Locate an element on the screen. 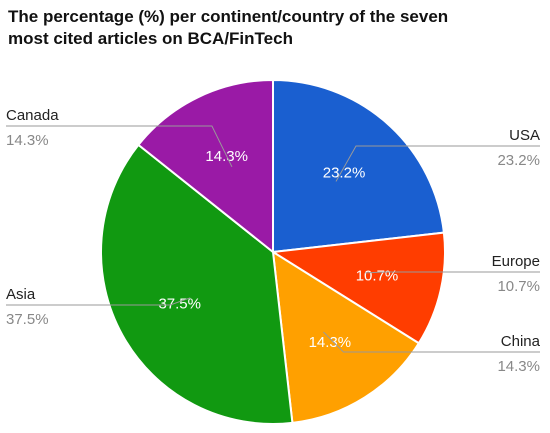  category-label-asia: Asia is located at coordinates (21, 294).